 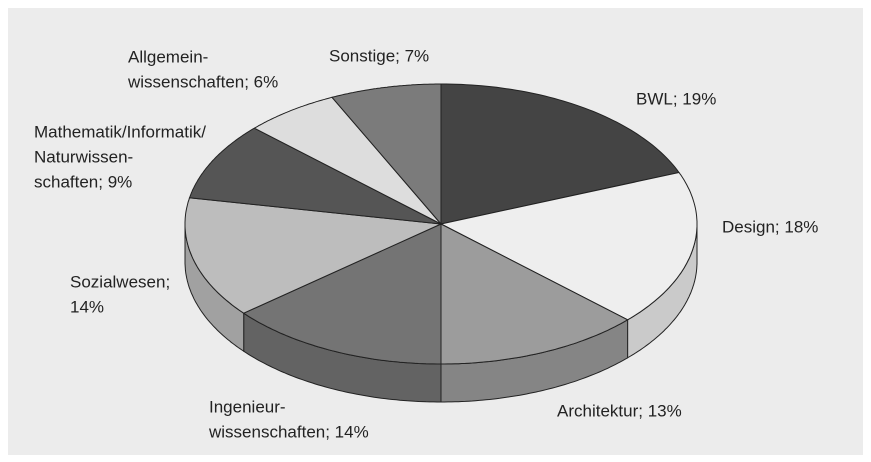 I want to click on slice-label: schaften; 9%, so click(x=83, y=181).